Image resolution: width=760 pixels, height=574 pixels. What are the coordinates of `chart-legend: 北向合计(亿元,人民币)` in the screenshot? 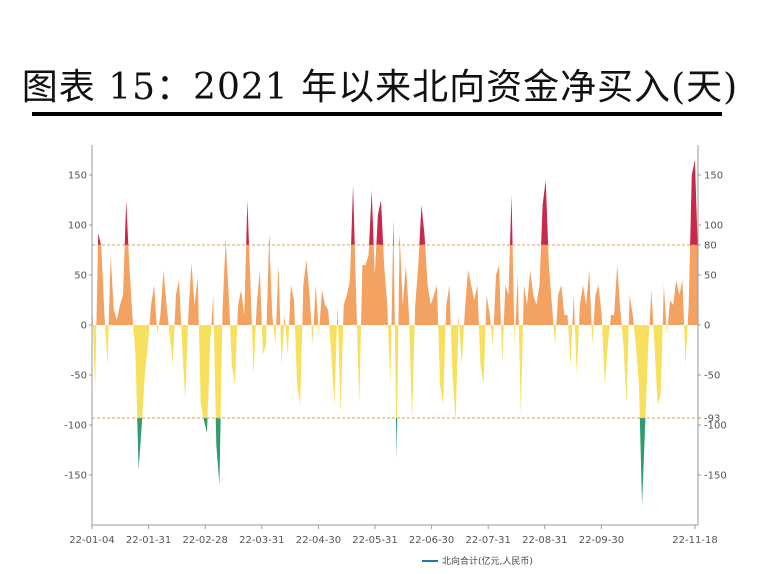 It's located at (477, 561).